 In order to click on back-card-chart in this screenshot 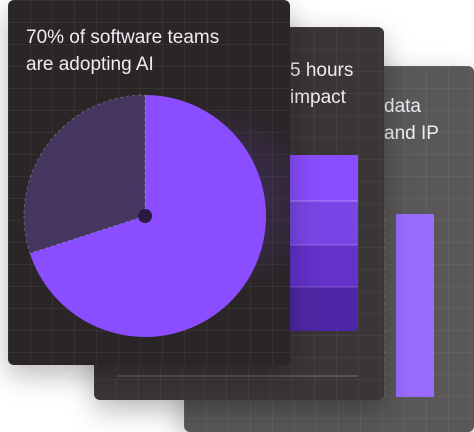, I will do `click(408, 304)`.